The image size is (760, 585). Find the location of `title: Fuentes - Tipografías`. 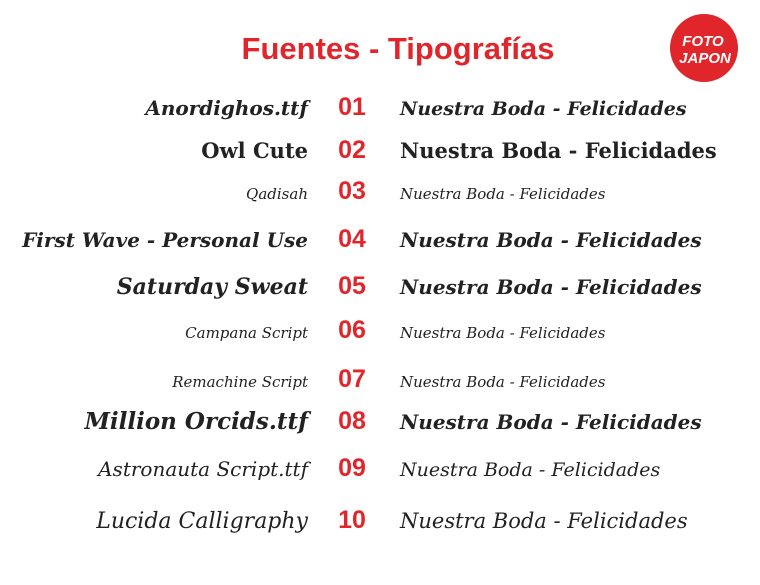

title: Fuentes - Tipografías is located at coordinates (398, 48).